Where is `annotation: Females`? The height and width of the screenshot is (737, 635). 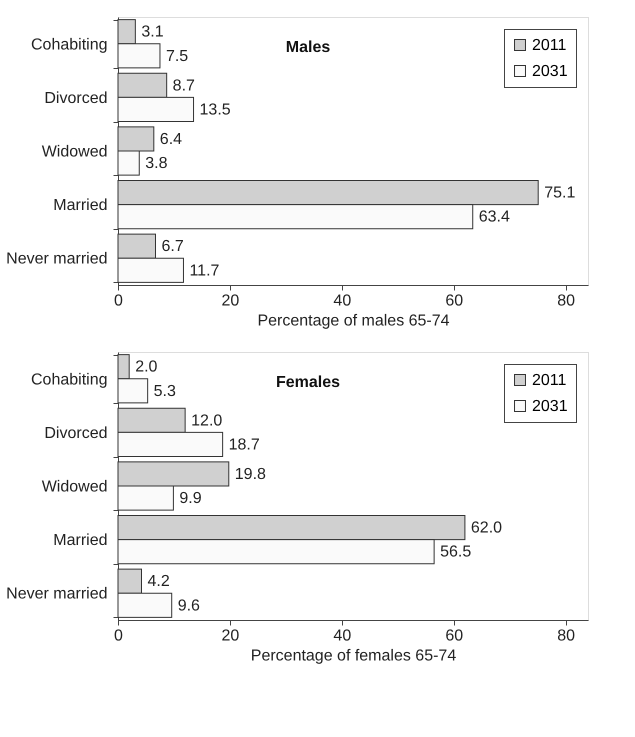 annotation: Females is located at coordinates (308, 382).